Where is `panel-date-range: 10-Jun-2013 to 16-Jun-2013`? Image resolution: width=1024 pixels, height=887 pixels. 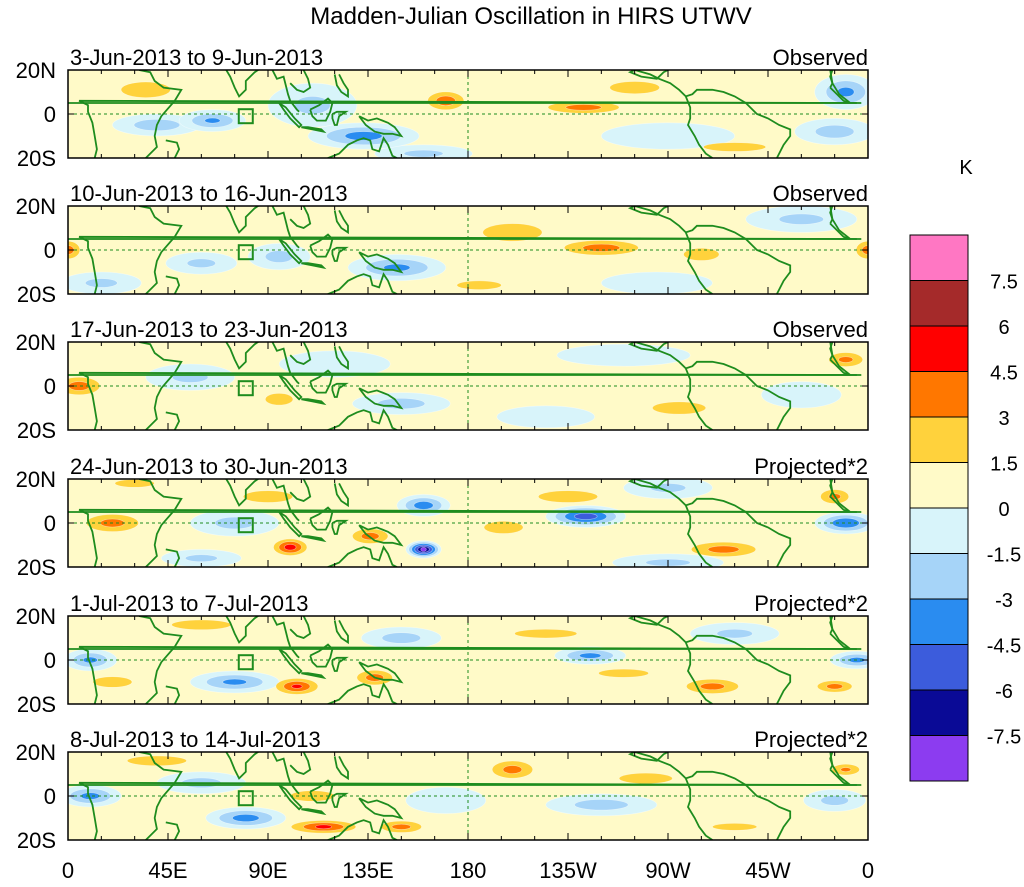 panel-date-range: 10-Jun-2013 to 16-Jun-2013 is located at coordinates (209, 193).